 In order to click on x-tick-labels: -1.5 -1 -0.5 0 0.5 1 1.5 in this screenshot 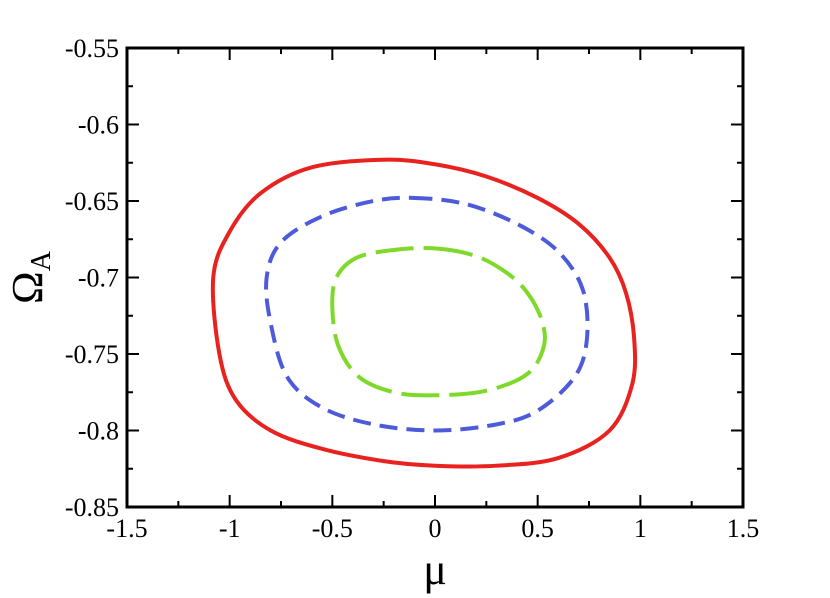, I will do `click(432, 528)`.